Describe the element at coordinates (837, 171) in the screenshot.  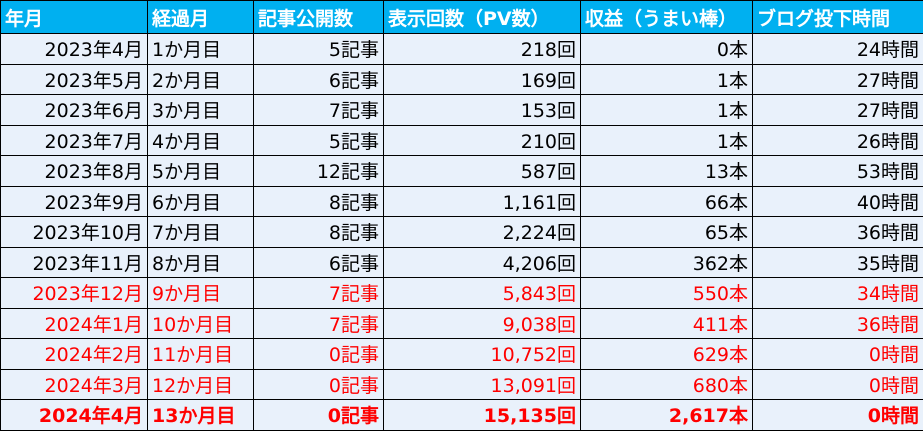
I see `table-cell: 53時間` at that location.